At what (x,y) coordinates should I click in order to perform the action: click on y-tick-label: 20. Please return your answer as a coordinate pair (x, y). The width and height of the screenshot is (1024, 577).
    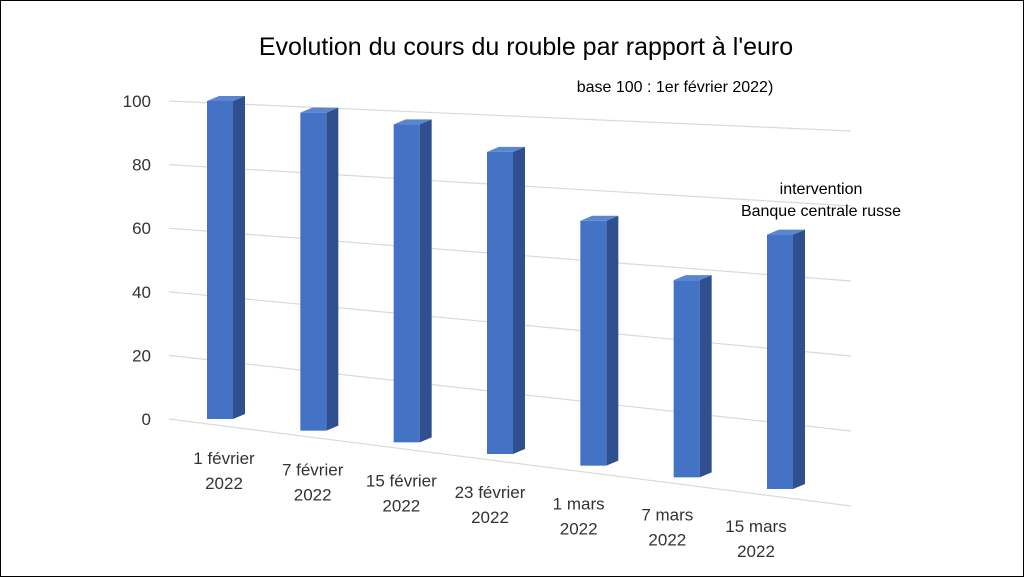
    Looking at the image, I should click on (141, 355).